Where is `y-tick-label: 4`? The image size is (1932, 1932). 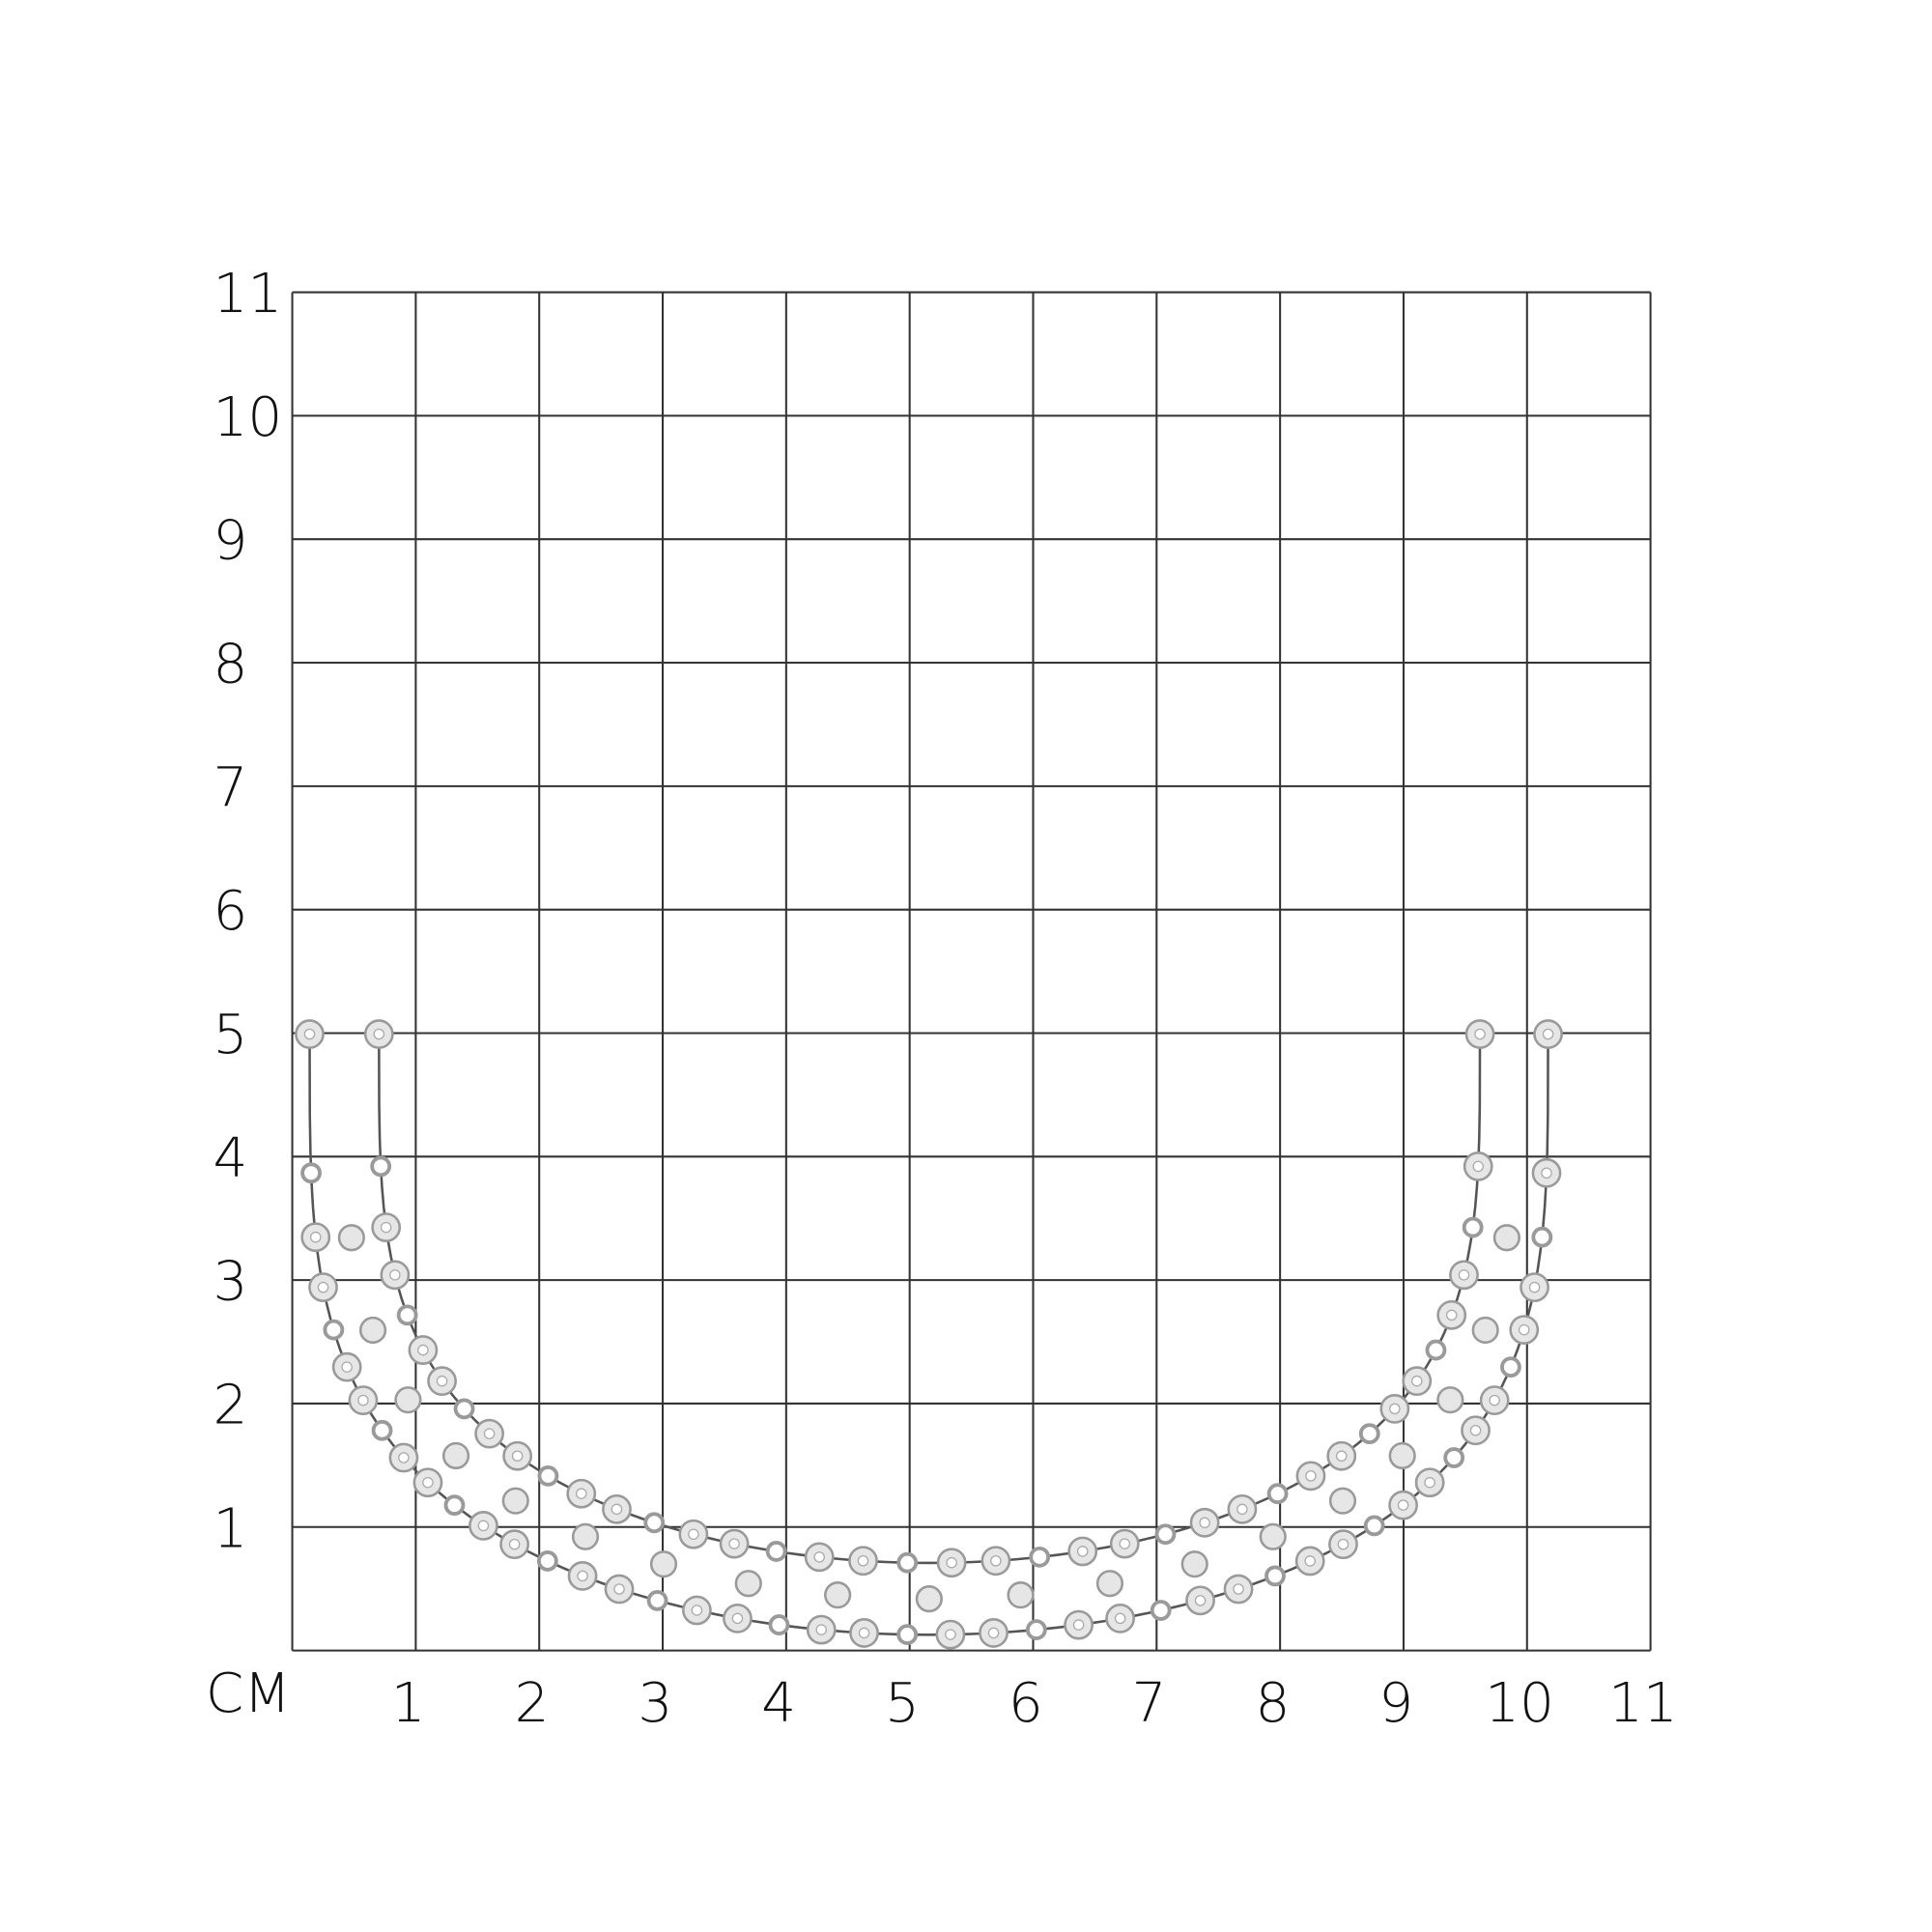 y-tick-label: 4 is located at coordinates (230, 1158).